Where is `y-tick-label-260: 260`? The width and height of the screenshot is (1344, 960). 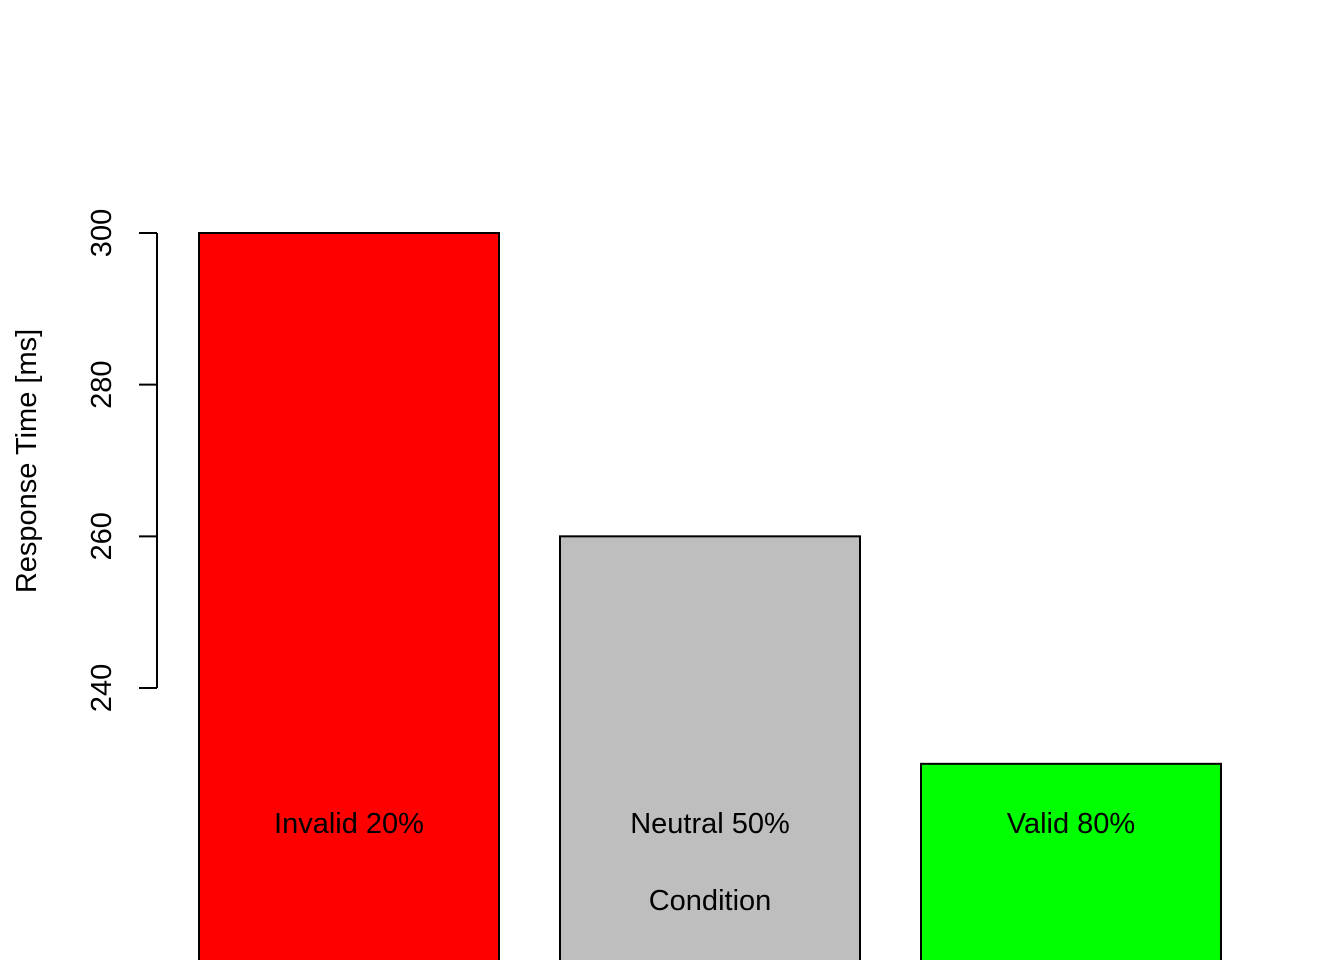 y-tick-label-260: 260 is located at coordinates (102, 536).